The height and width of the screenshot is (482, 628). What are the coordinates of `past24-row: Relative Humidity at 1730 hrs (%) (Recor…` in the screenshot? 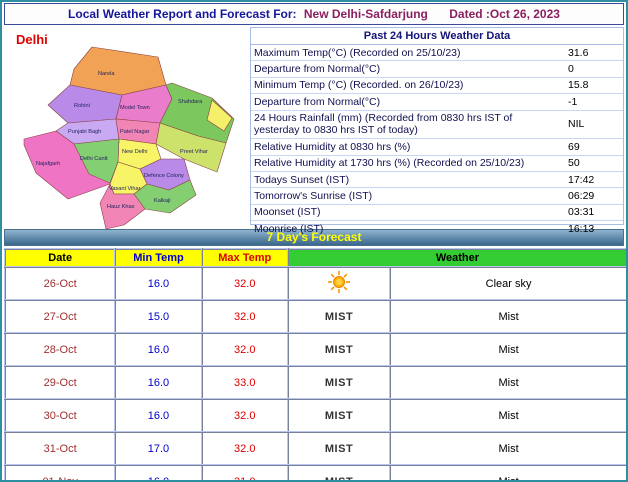 It's located at (437, 163).